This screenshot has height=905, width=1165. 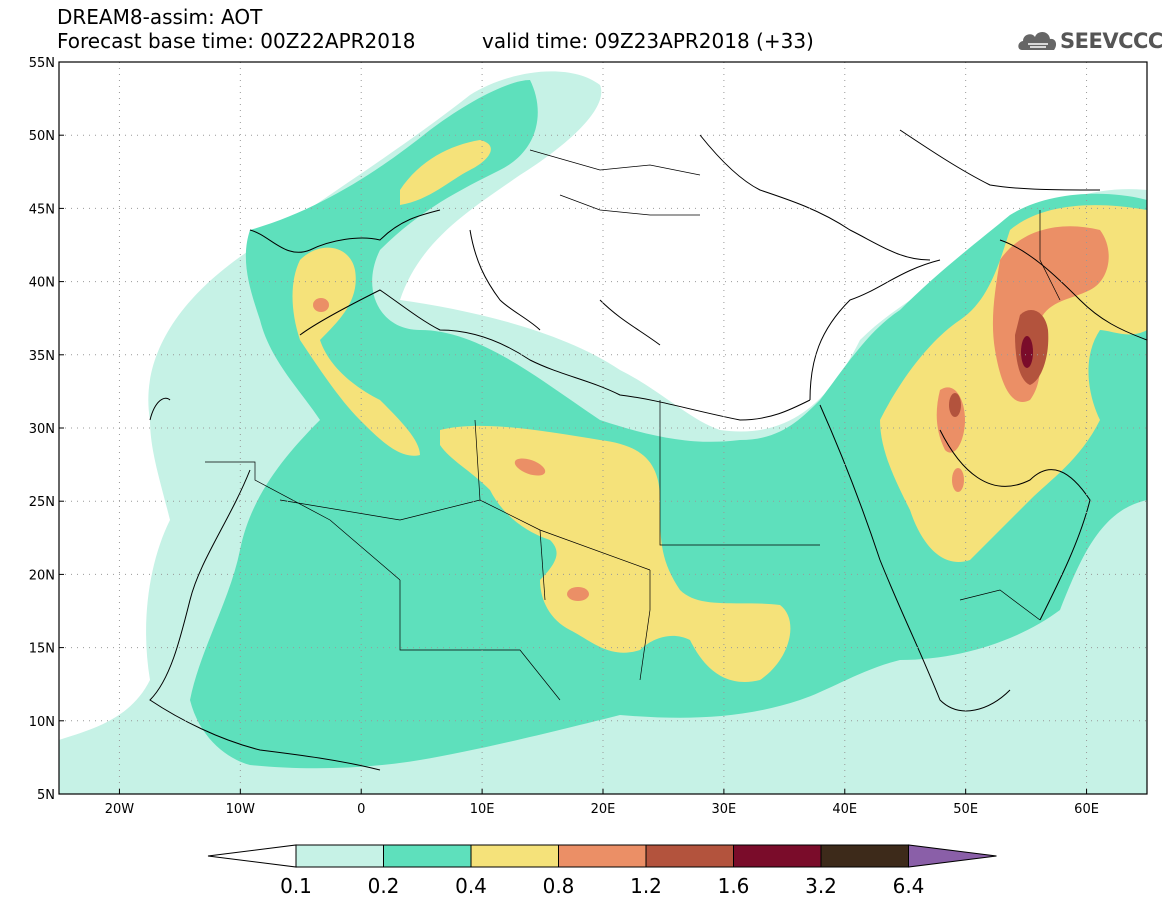 I want to click on lat-tick-label: 15N, so click(x=42, y=649).